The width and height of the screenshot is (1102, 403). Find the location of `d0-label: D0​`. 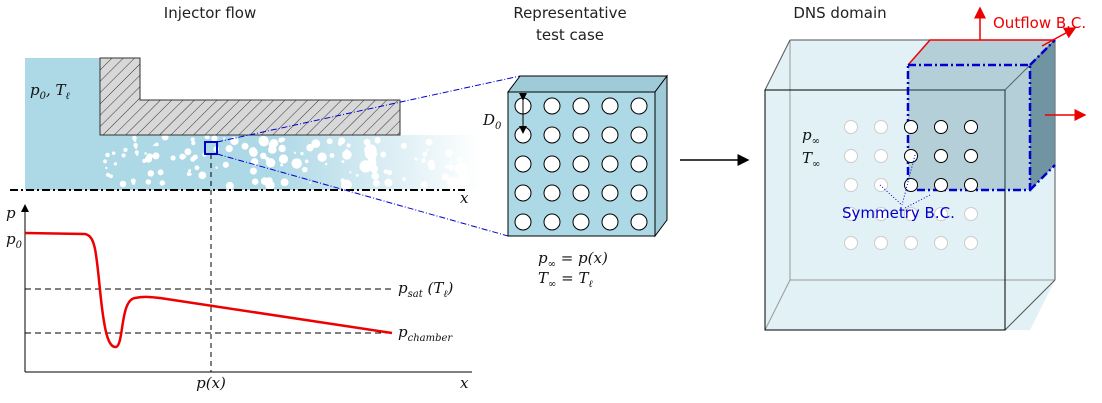

d0-label: D0​ is located at coordinates (492, 121).